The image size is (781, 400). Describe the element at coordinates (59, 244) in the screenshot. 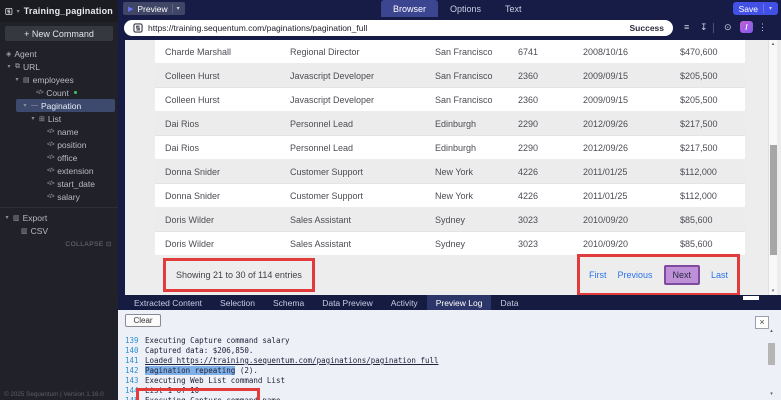

I see `collapse-button: COLLAPSE ⊡` at that location.